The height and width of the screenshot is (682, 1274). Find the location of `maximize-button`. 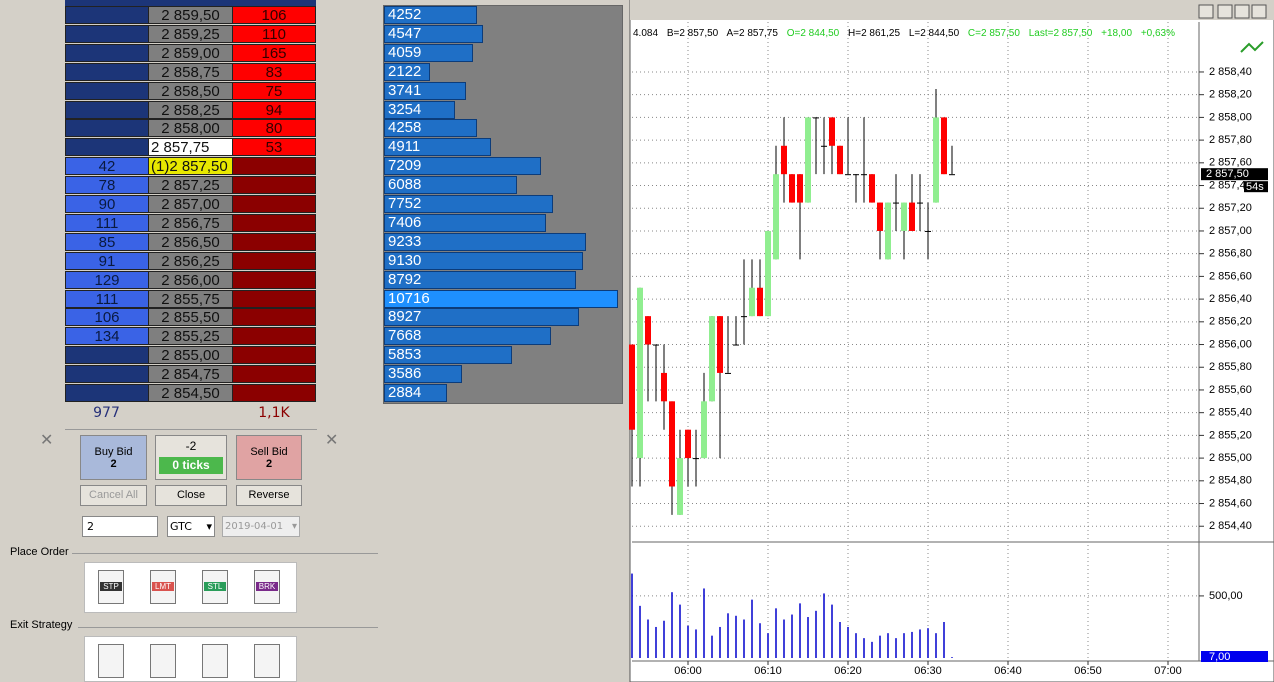

maximize-button is located at coordinates (1242, 11).